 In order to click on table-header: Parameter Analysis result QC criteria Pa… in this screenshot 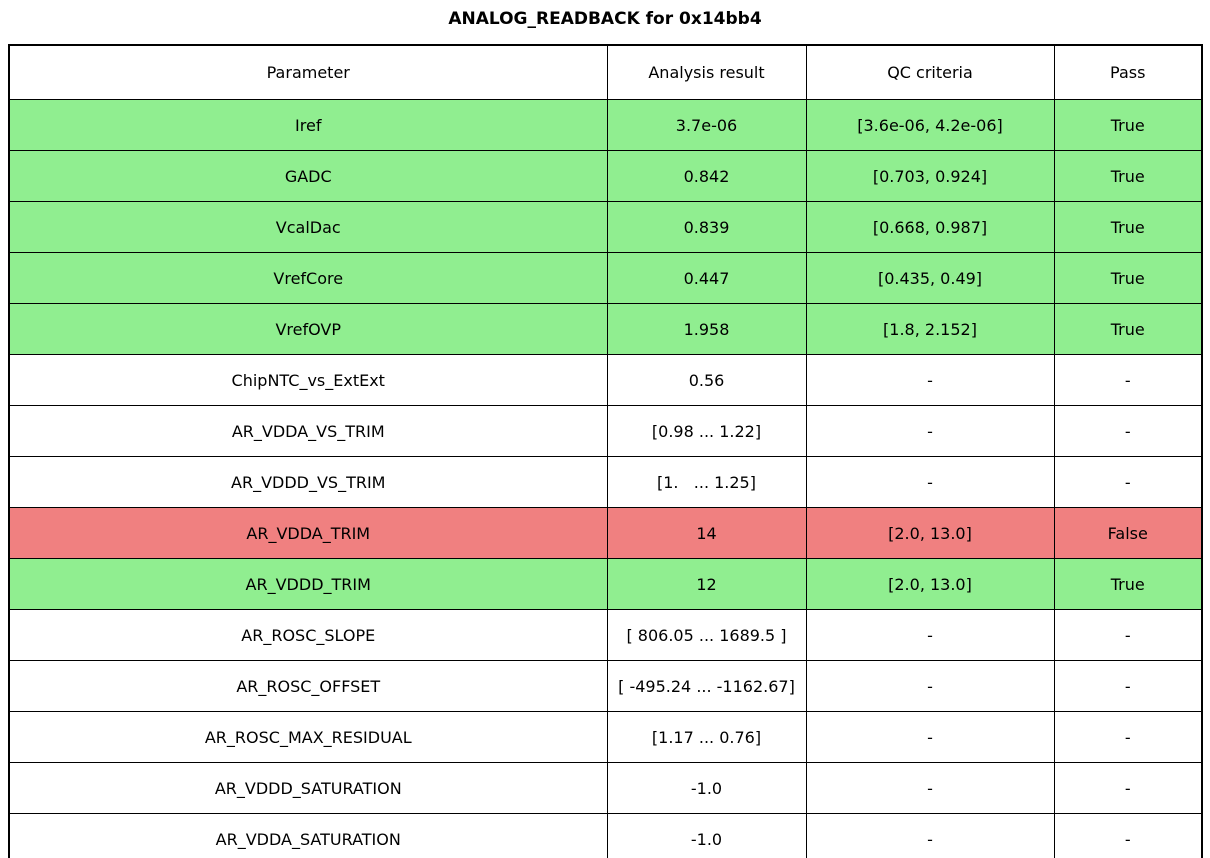, I will do `click(605, 72)`.